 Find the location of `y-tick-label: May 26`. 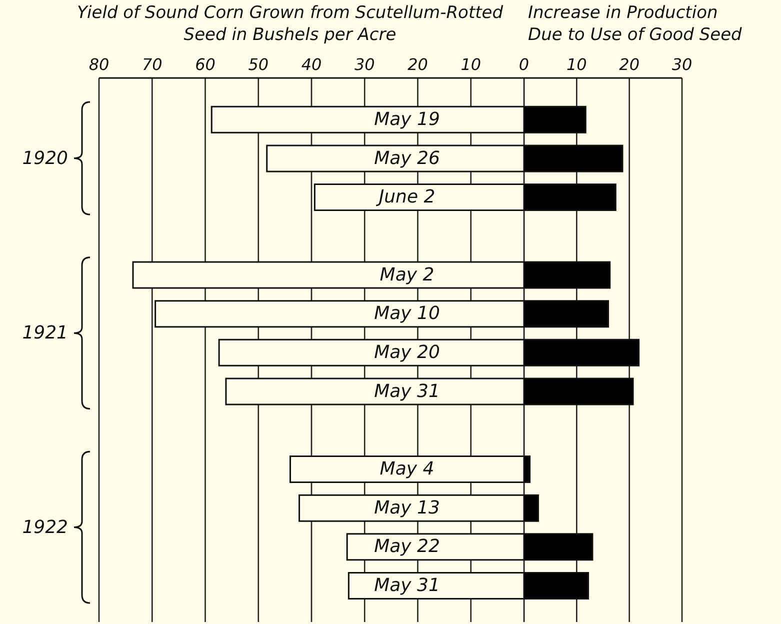

y-tick-label: May 26 is located at coordinates (407, 158).